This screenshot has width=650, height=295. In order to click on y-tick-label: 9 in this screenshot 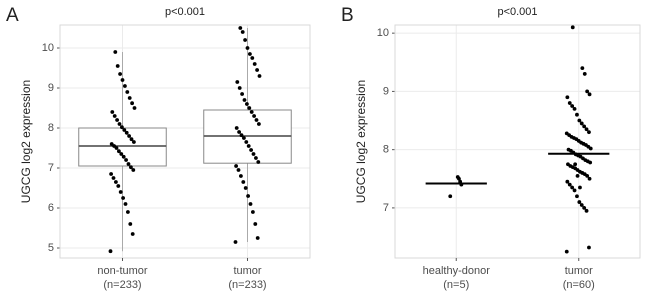, I will do `click(386, 91)`.